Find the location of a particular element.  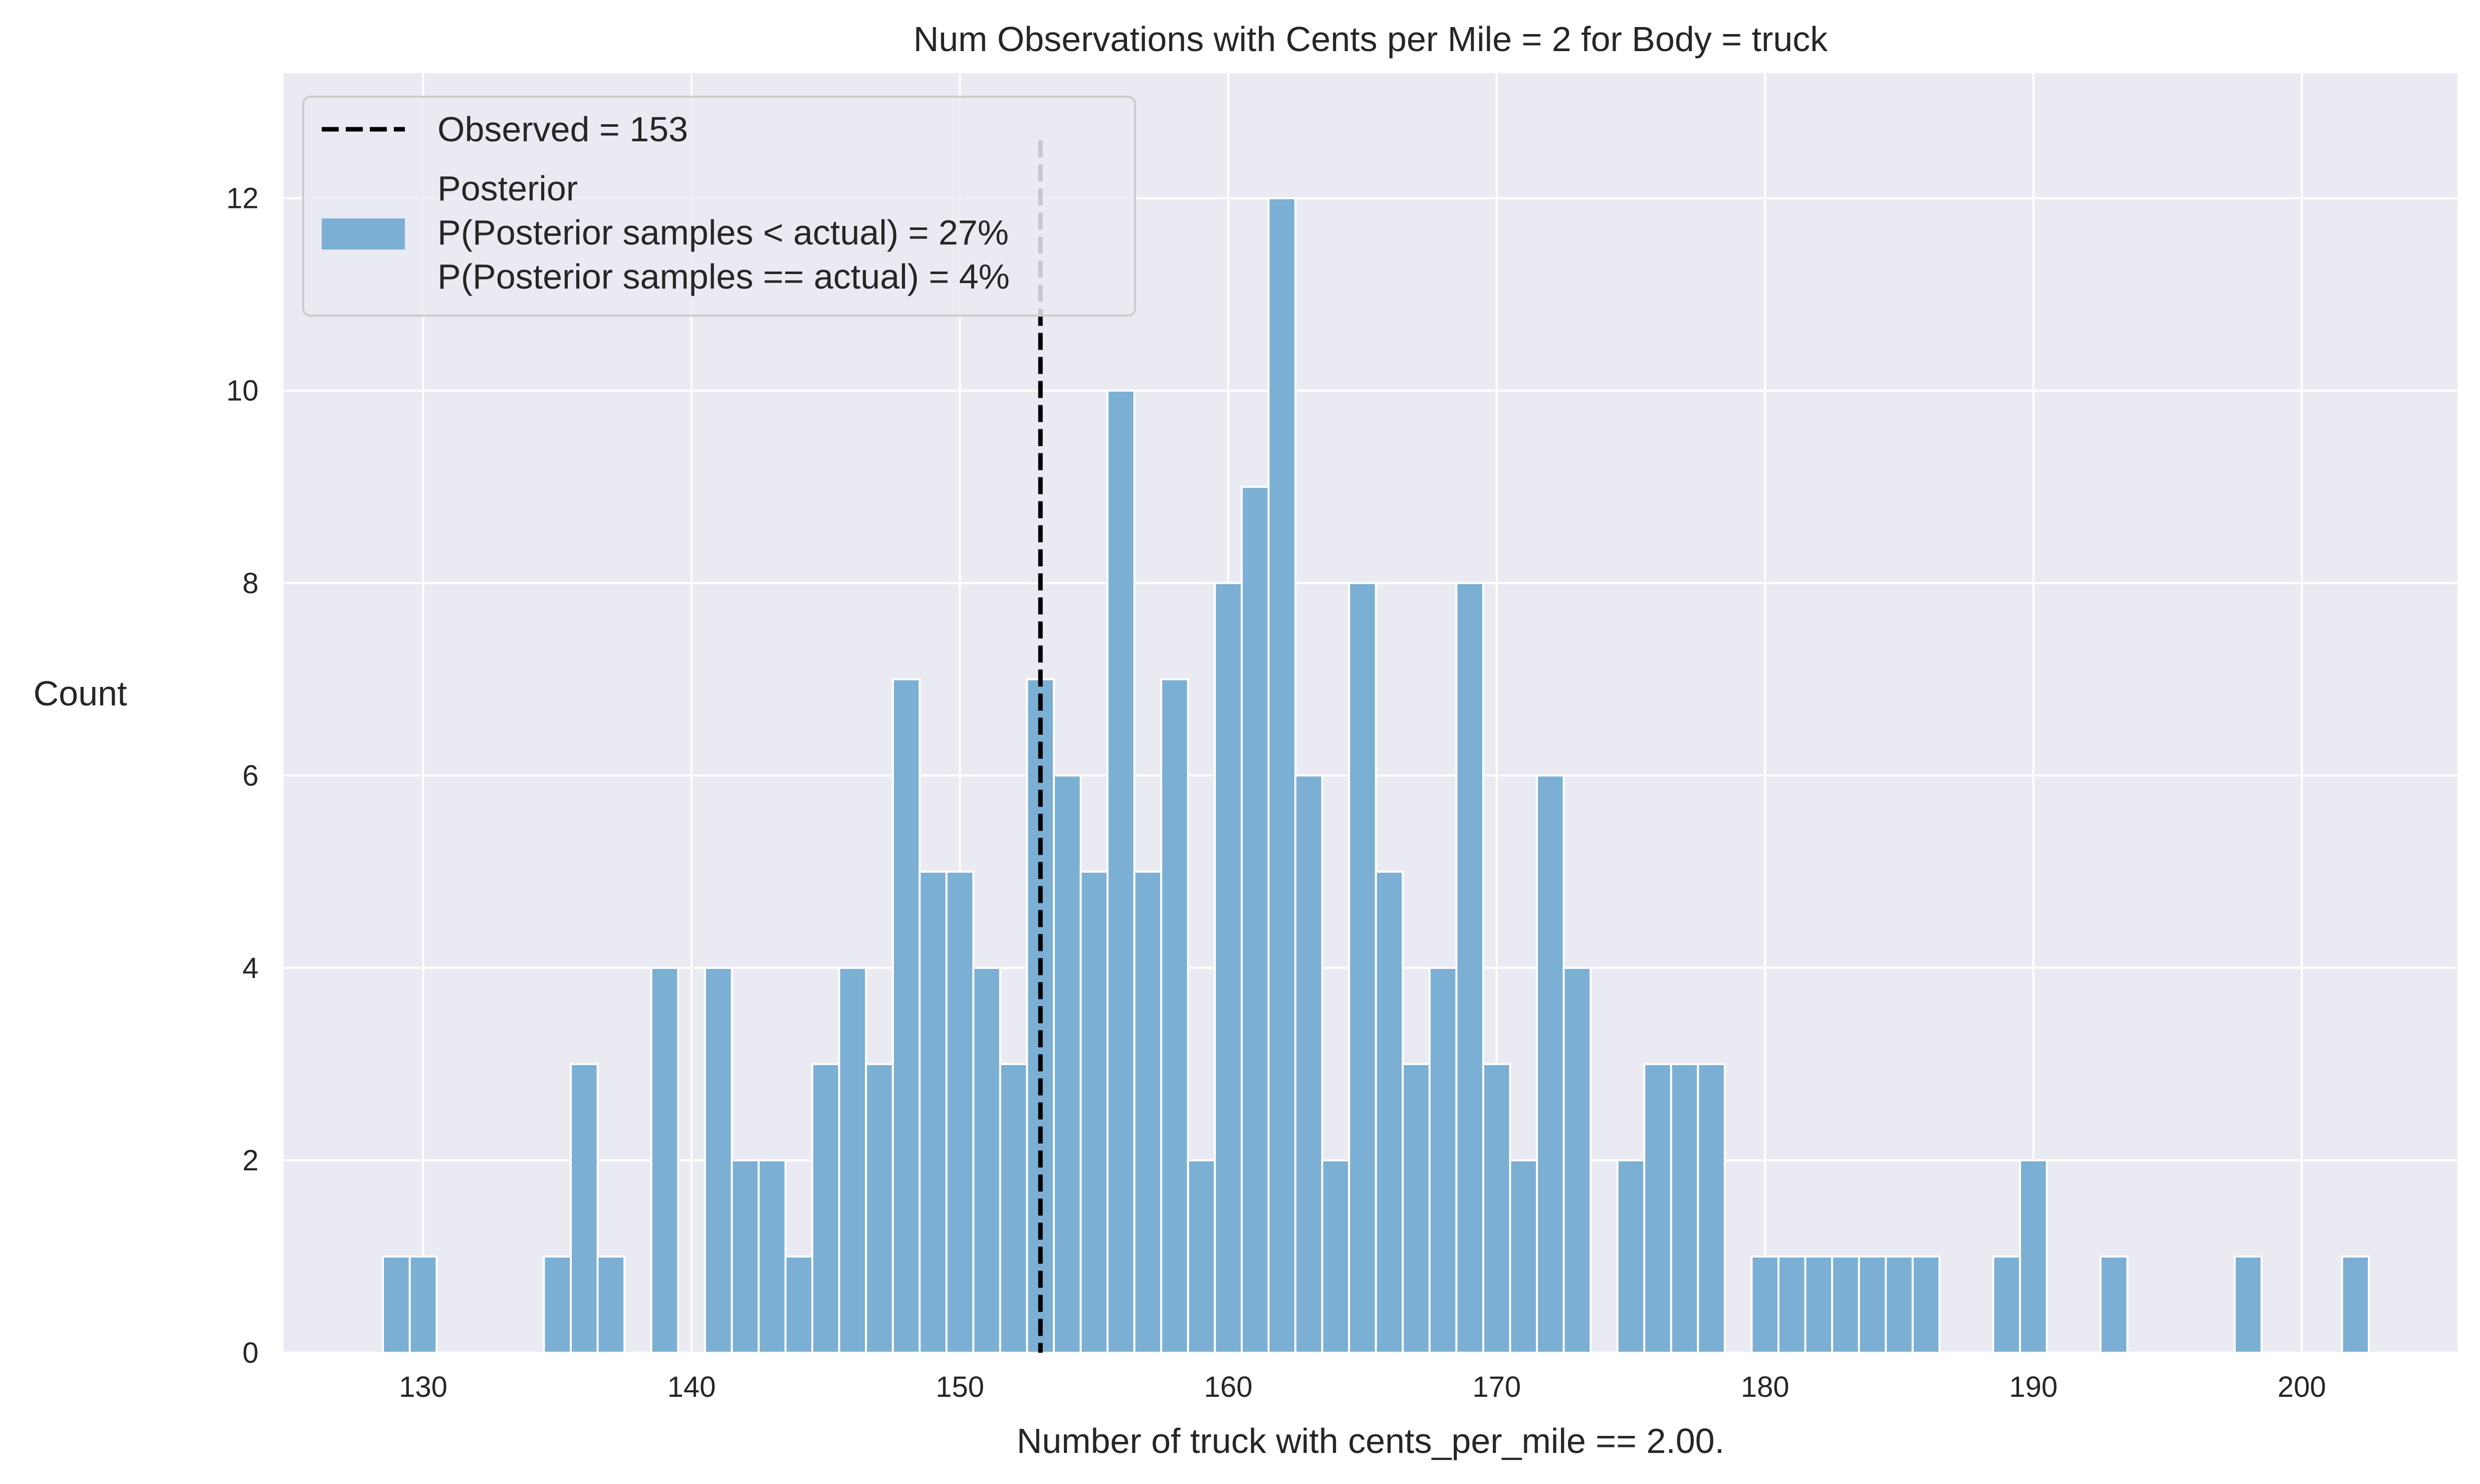

legend-posterior-swatch is located at coordinates (364, 234).